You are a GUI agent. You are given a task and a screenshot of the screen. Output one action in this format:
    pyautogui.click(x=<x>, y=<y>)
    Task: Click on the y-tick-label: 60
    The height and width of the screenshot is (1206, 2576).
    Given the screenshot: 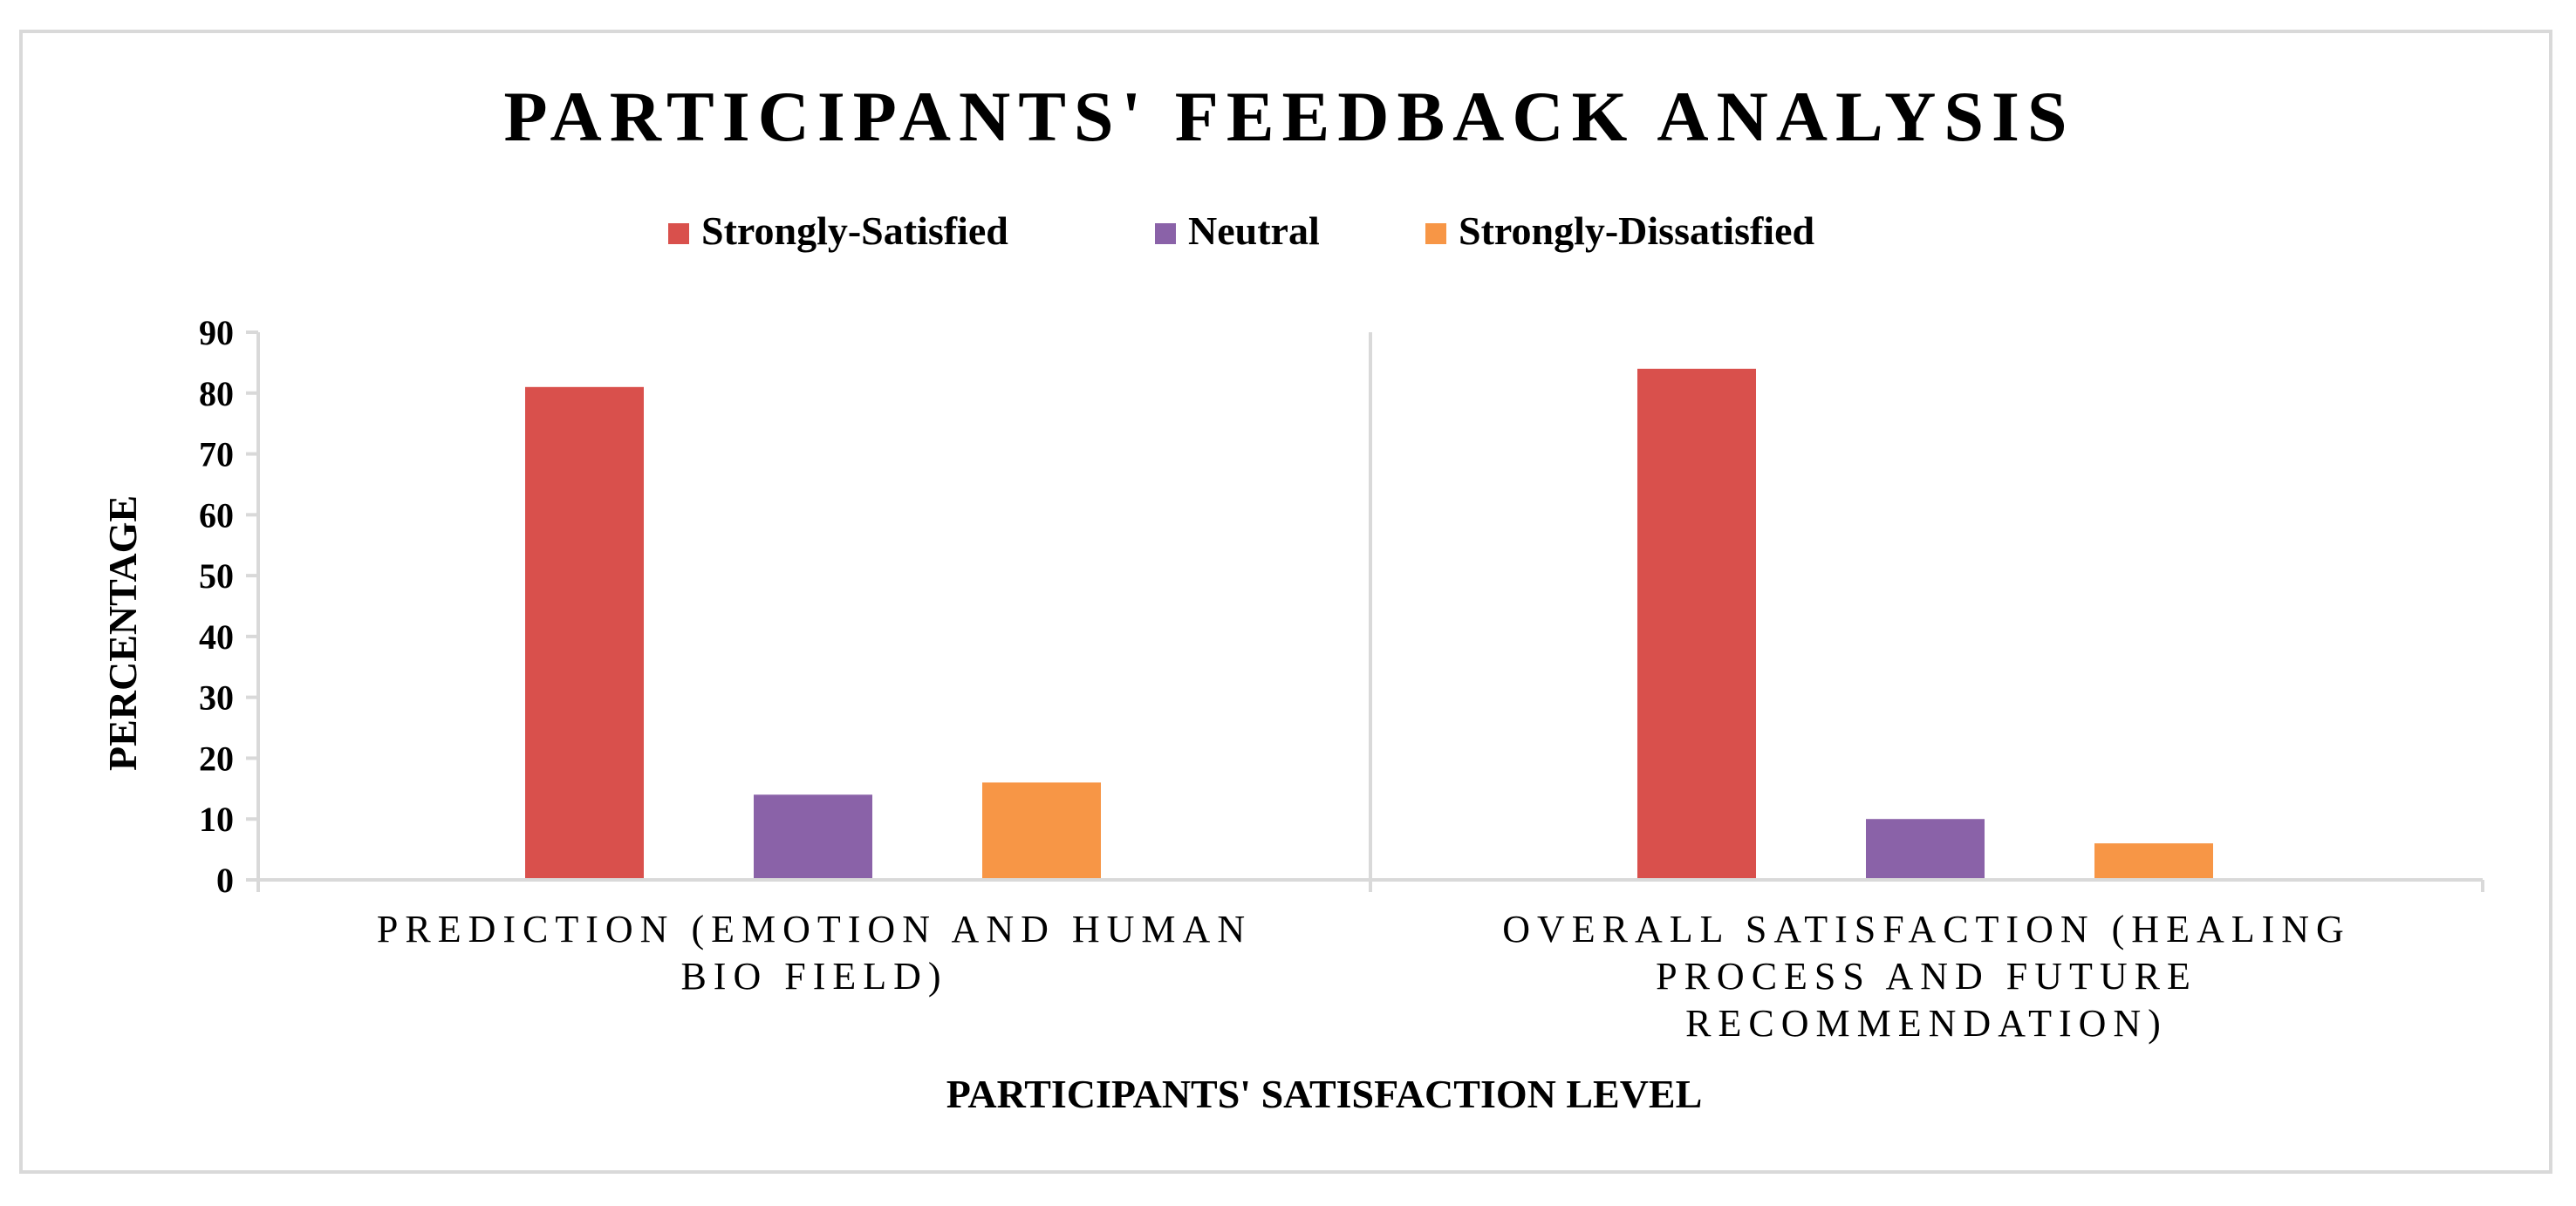 What is the action you would take?
    pyautogui.click(x=216, y=515)
    